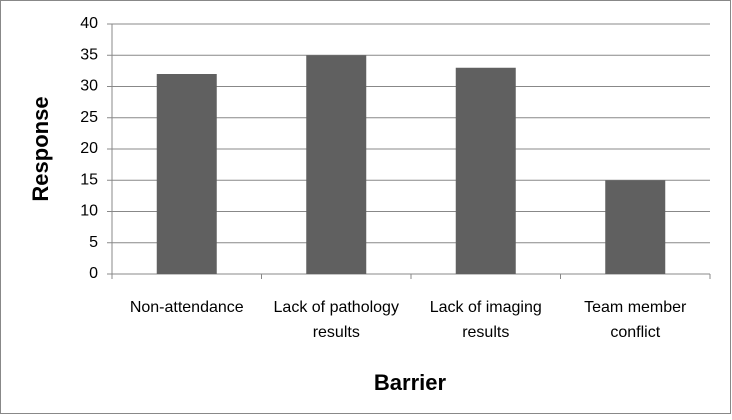  What do you see at coordinates (93, 242) in the screenshot?
I see `y-tick-label: 5` at bounding box center [93, 242].